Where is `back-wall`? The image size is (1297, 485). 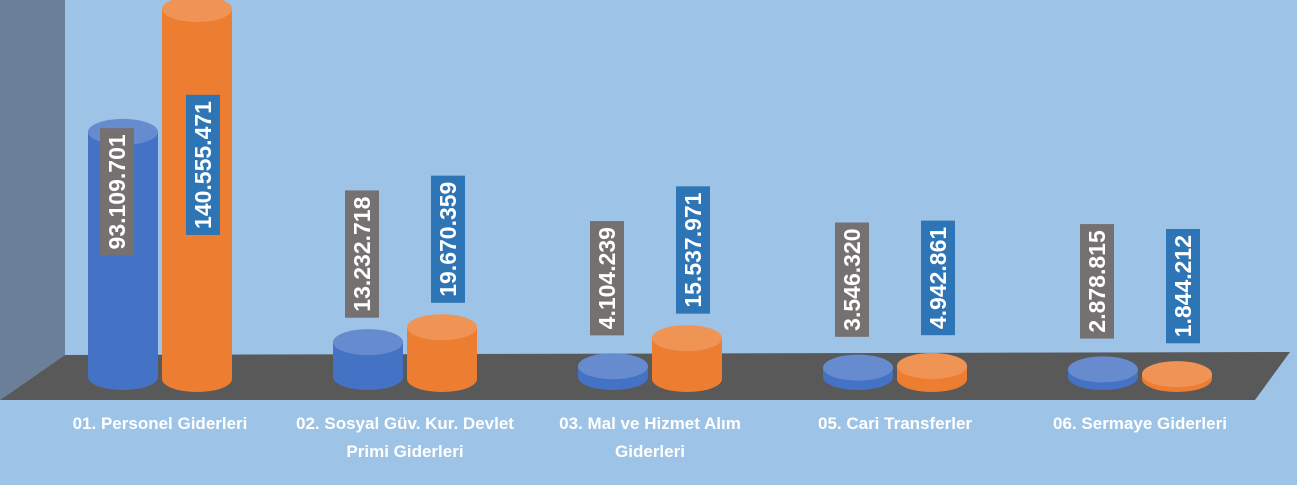
back-wall is located at coordinates (32, 200).